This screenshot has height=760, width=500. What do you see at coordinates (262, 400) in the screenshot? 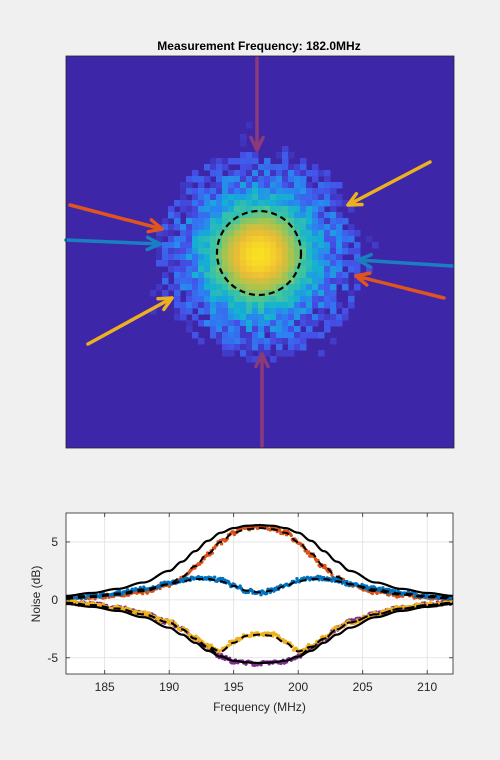
I see `arrow-bottom` at bounding box center [262, 400].